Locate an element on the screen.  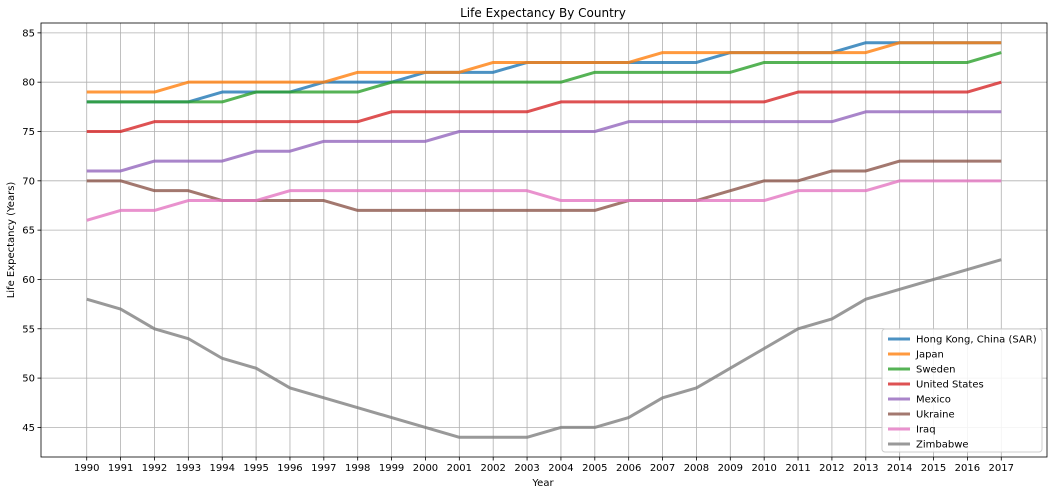
y-tick-label: 45 is located at coordinates (28, 428).